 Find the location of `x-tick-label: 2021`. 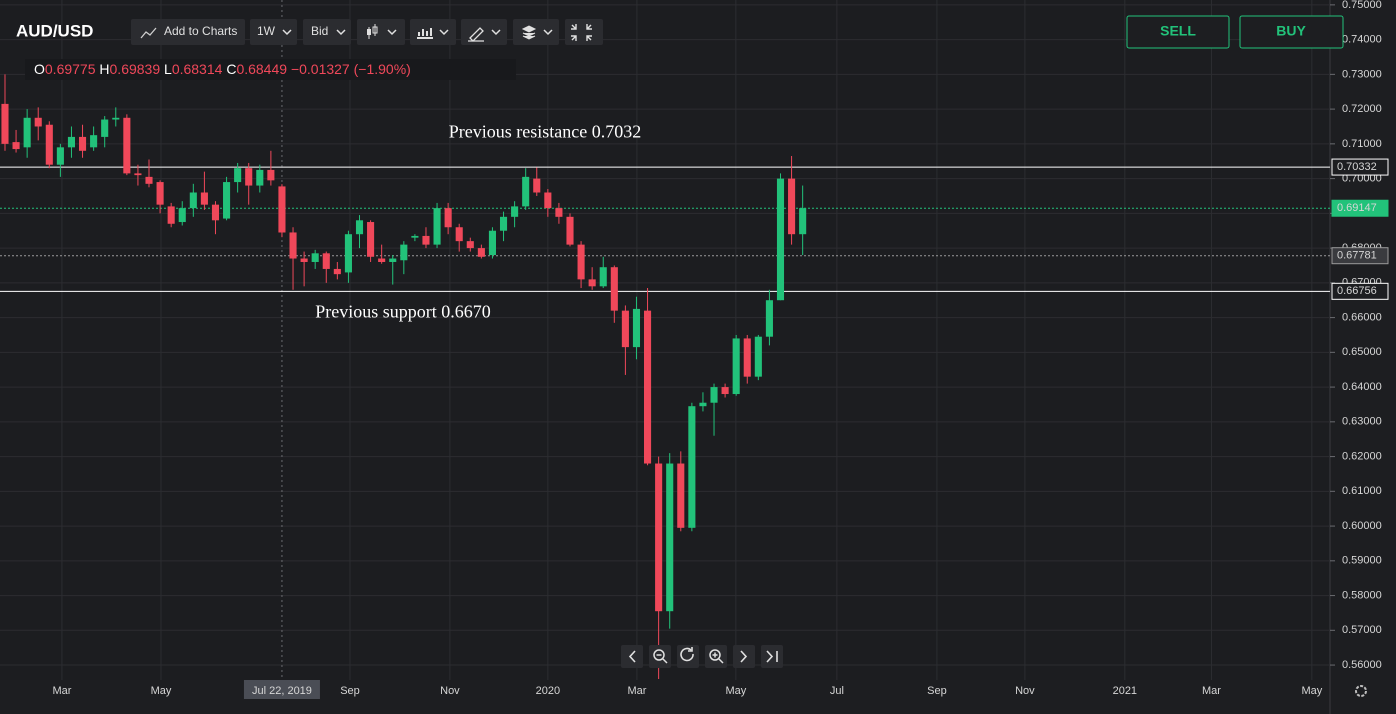

x-tick-label: 2021 is located at coordinates (1125, 691).